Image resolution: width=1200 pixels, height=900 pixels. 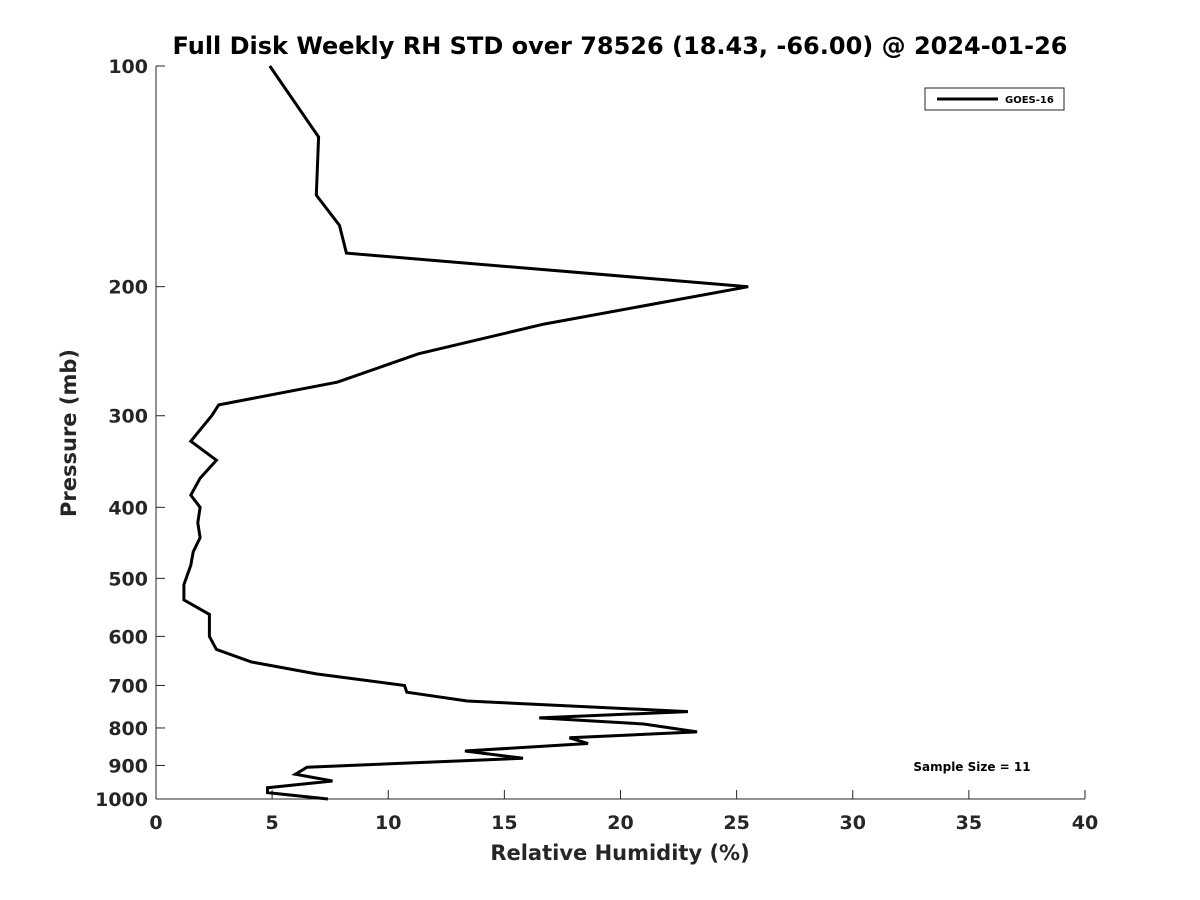 I want to click on x-tick-label-25: 25, so click(x=736, y=823).